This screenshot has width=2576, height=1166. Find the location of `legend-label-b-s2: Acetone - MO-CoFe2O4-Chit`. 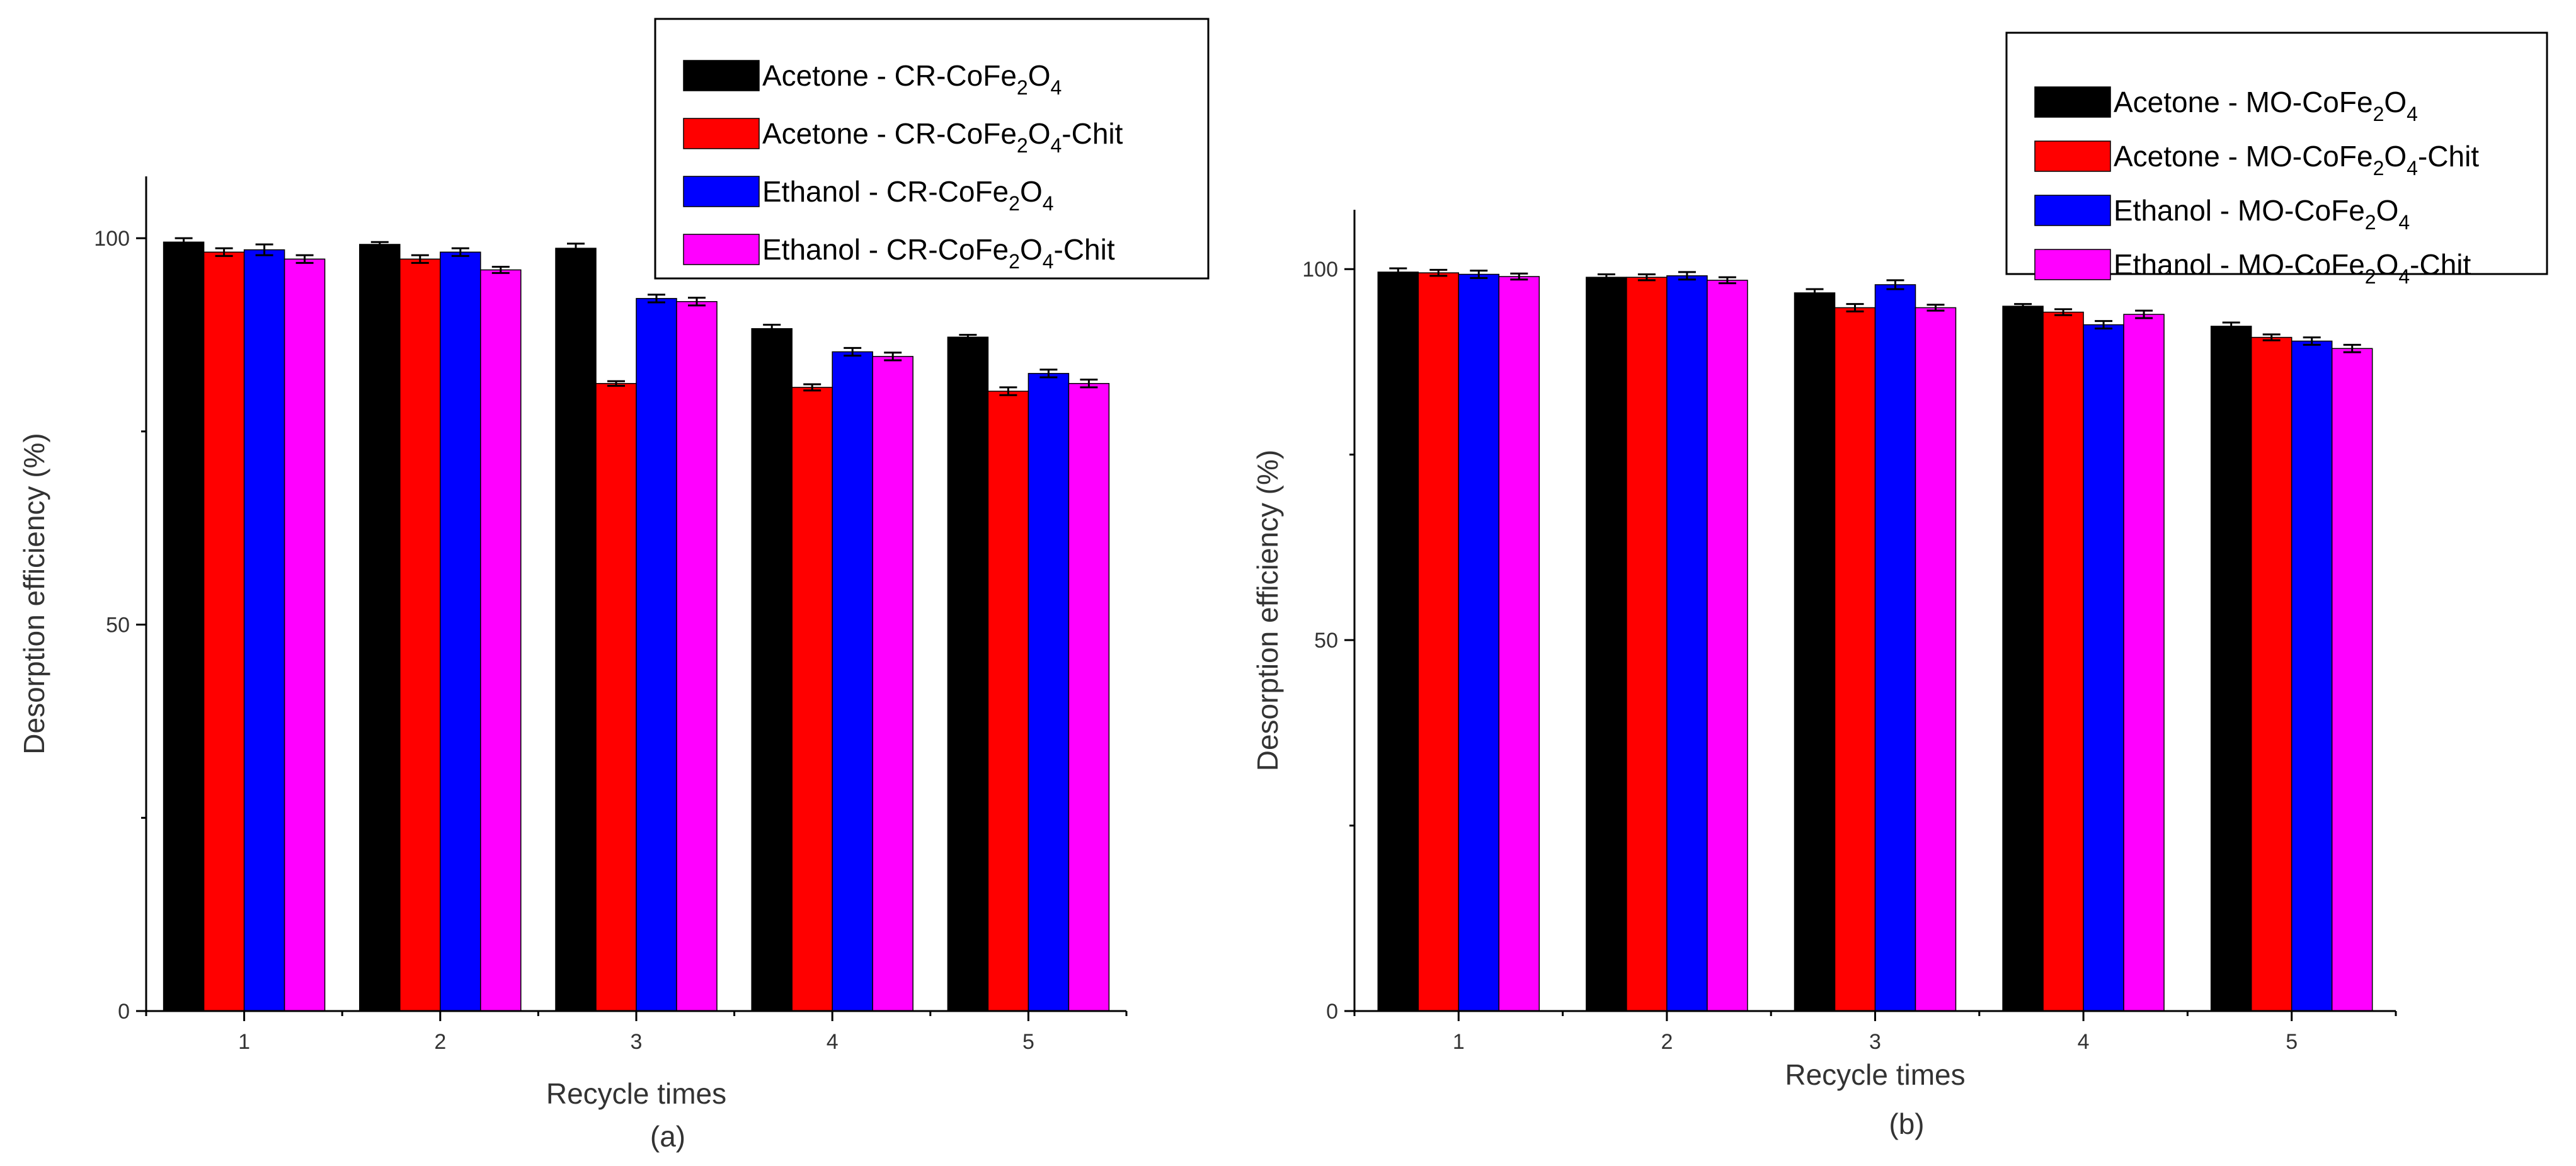

legend-label-b-s2: Acetone - MO-CoFe2O4-Chit is located at coordinates (2297, 160).